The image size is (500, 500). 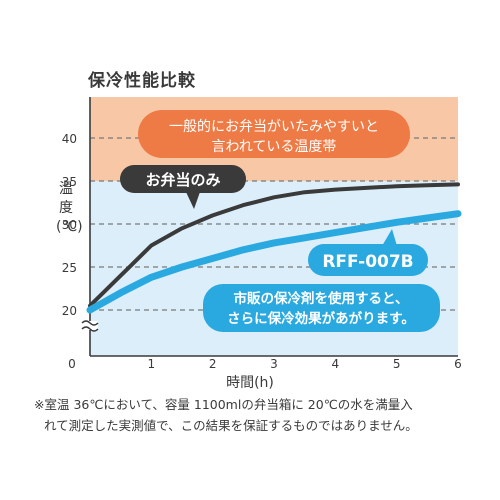 I want to click on footnote-line-1: ※室温 36℃において、容量 1100mlの弁当箱に 20℃の水を満量入, so click(x=223, y=404).